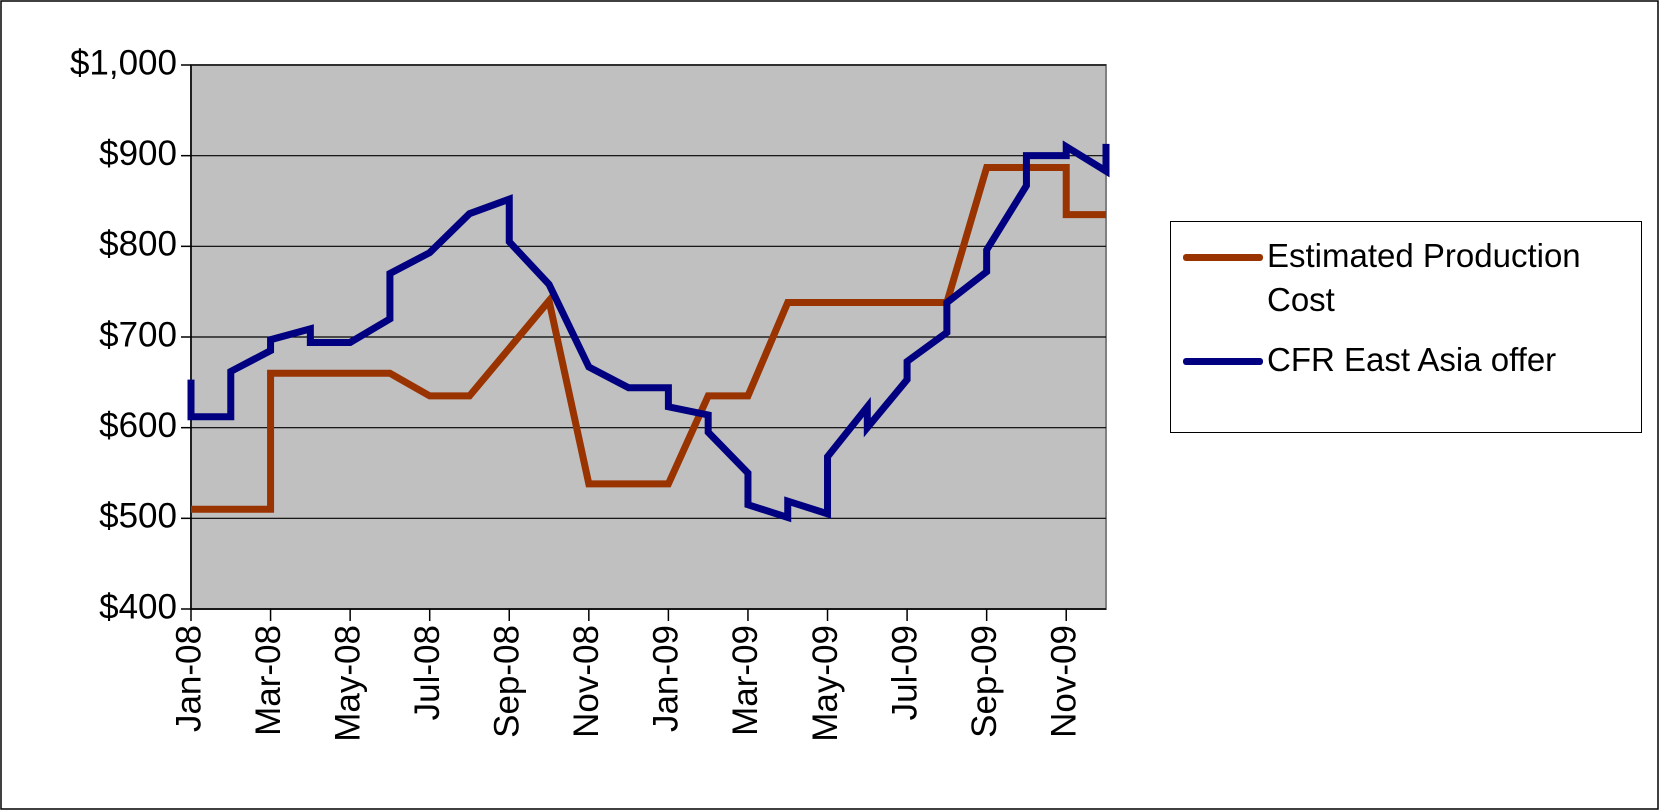 This screenshot has height=811, width=1660. Describe the element at coordinates (268, 680) in the screenshot. I see `x-tick-label: Mar-08` at that location.